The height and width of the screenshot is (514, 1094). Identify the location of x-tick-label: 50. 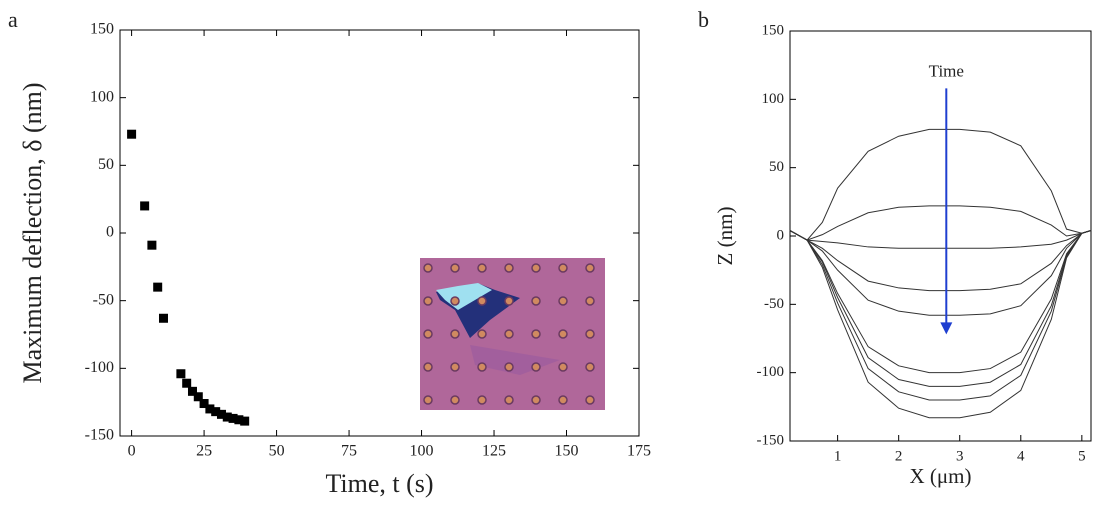
(277, 451).